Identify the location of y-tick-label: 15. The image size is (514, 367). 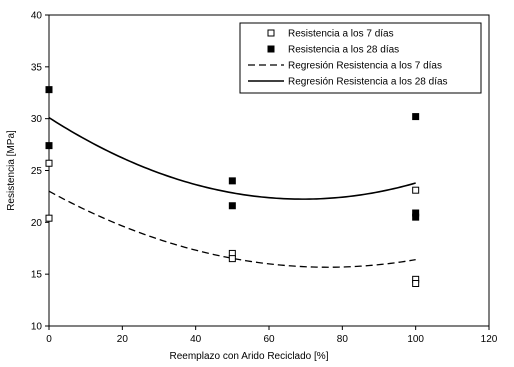
(37, 275).